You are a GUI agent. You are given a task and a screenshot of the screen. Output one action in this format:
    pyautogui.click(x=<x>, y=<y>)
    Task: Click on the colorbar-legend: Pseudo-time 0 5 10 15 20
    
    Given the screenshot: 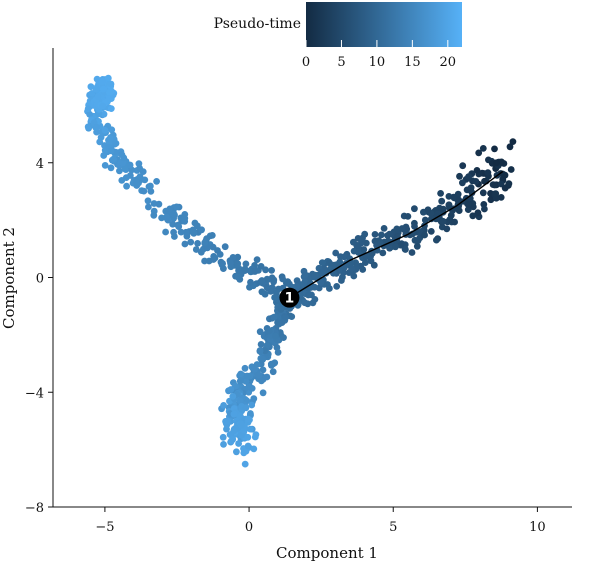 What is the action you would take?
    pyautogui.click(x=338, y=36)
    